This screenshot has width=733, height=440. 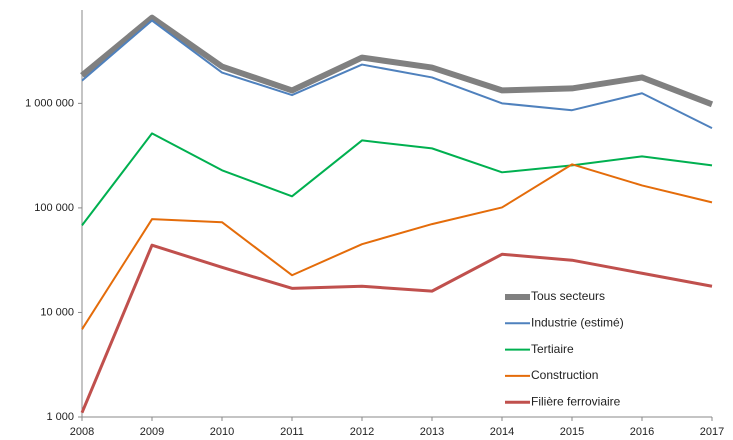 What do you see at coordinates (552, 349) in the screenshot?
I see `legend-label: Tertiaire` at bounding box center [552, 349].